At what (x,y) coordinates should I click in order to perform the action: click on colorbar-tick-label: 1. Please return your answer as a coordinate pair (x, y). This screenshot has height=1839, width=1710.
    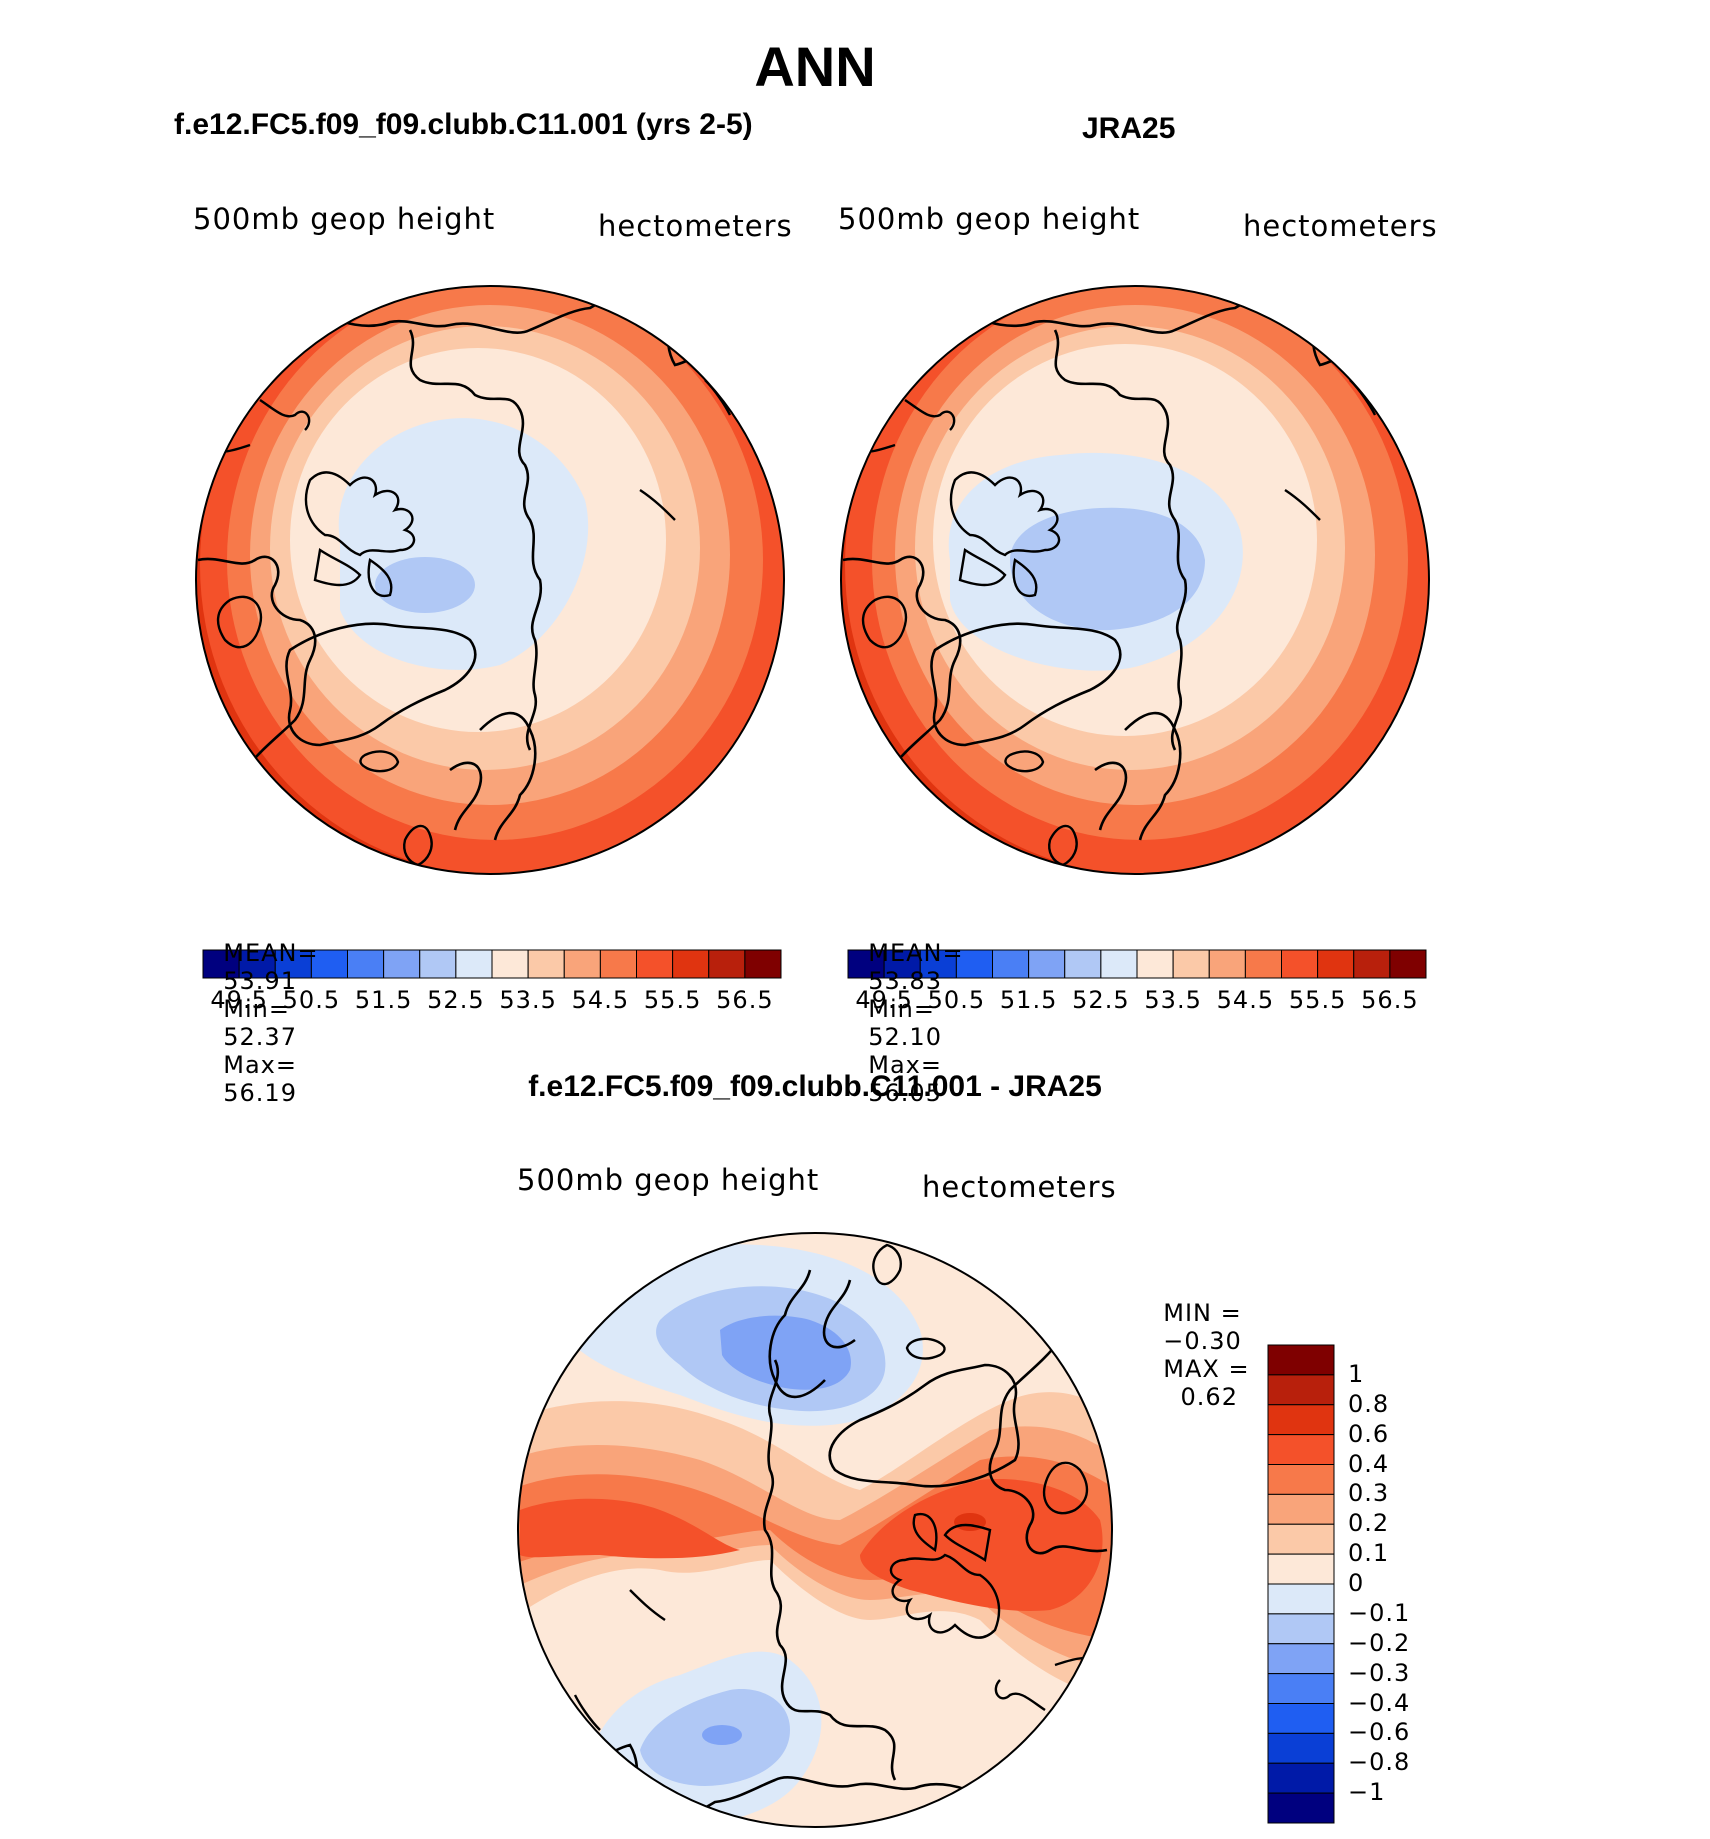
    Looking at the image, I should click on (1356, 1373).